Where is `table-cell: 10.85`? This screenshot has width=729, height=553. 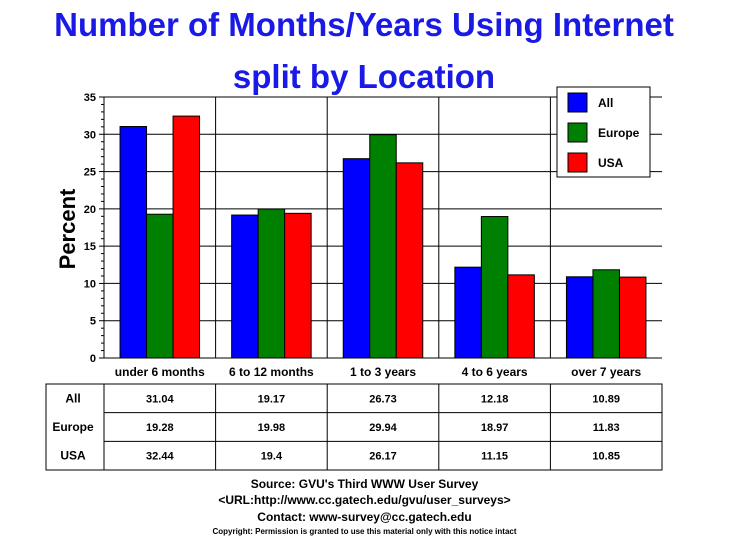
table-cell: 10.85 is located at coordinates (606, 457).